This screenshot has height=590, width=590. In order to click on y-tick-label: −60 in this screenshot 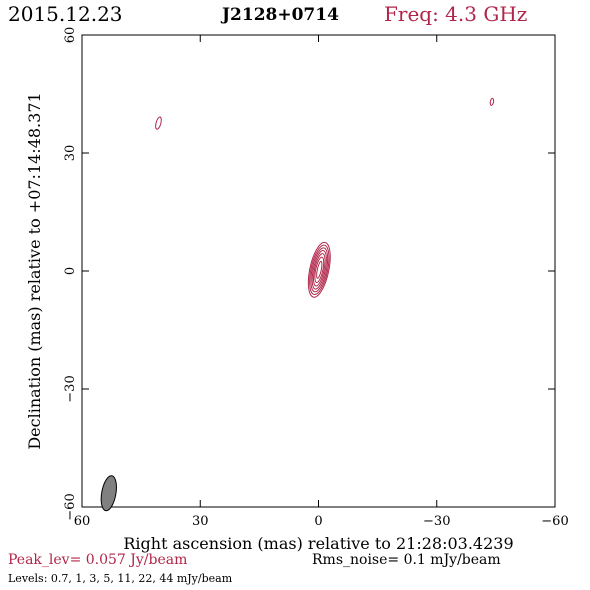, I will do `click(70, 506)`.